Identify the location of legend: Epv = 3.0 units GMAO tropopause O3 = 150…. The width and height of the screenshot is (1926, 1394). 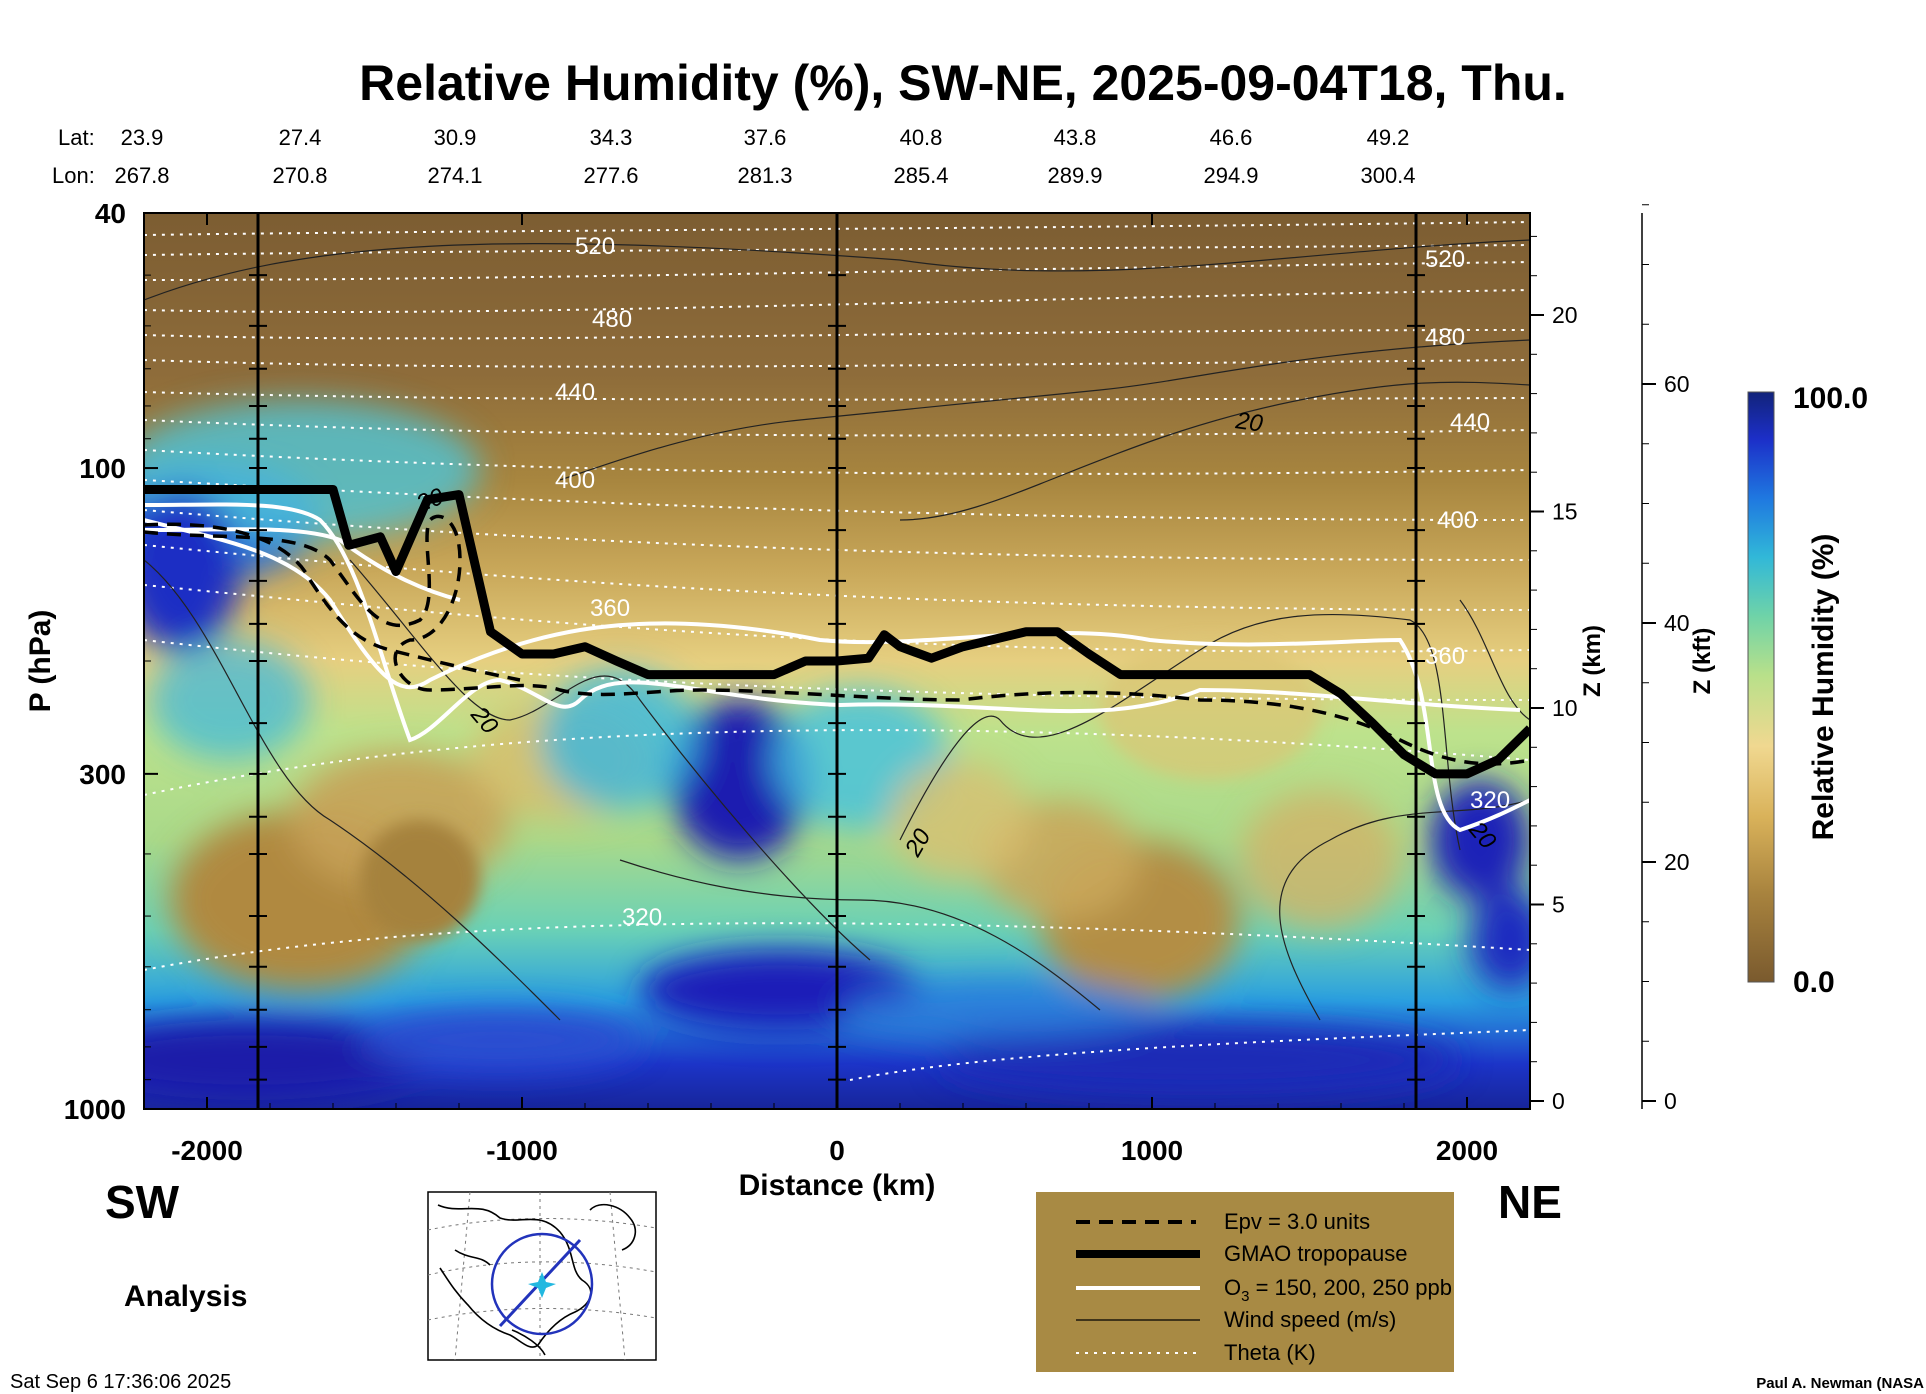
(1245, 1282).